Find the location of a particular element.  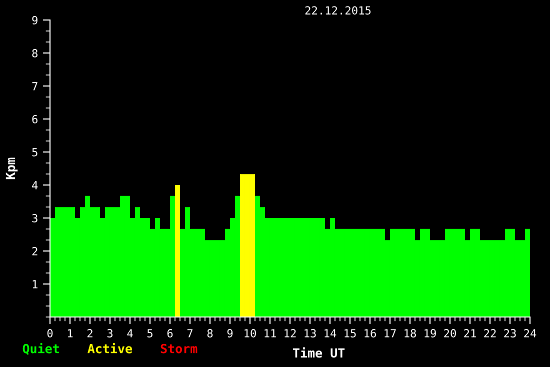

chart-title: 22.12.2015 is located at coordinates (338, 10).